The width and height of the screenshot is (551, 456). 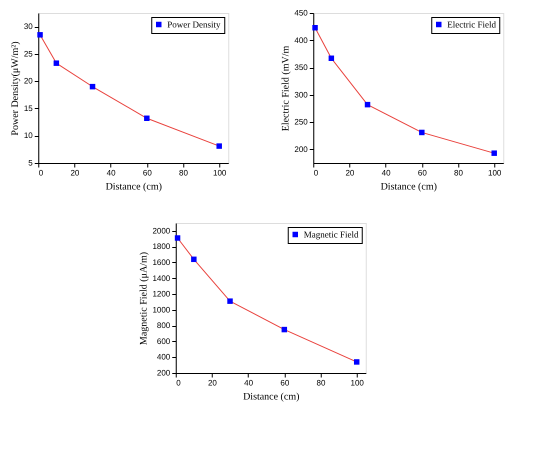 I want to click on y-tick-label: 1800, so click(x=161, y=247).